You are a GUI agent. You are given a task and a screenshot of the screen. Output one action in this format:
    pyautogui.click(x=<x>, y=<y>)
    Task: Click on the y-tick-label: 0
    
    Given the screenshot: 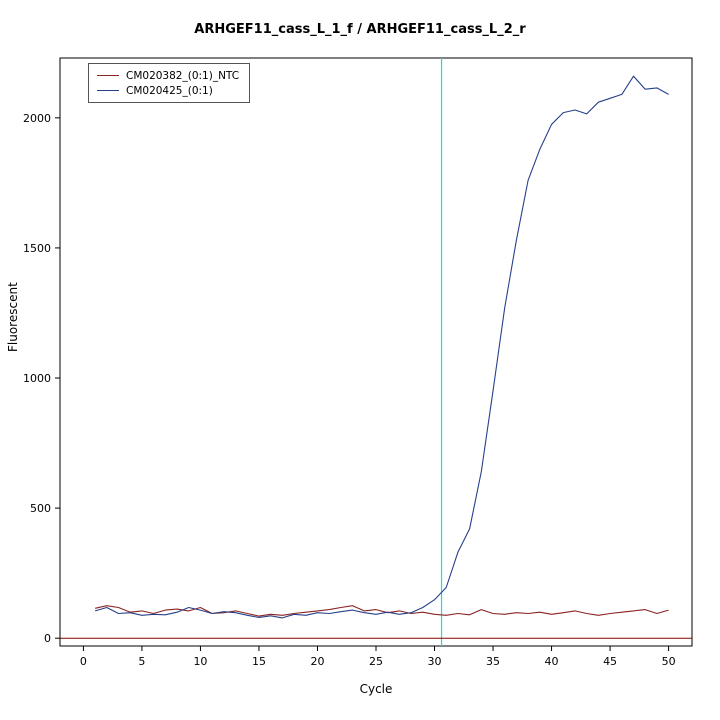 What is the action you would take?
    pyautogui.click(x=47, y=638)
    